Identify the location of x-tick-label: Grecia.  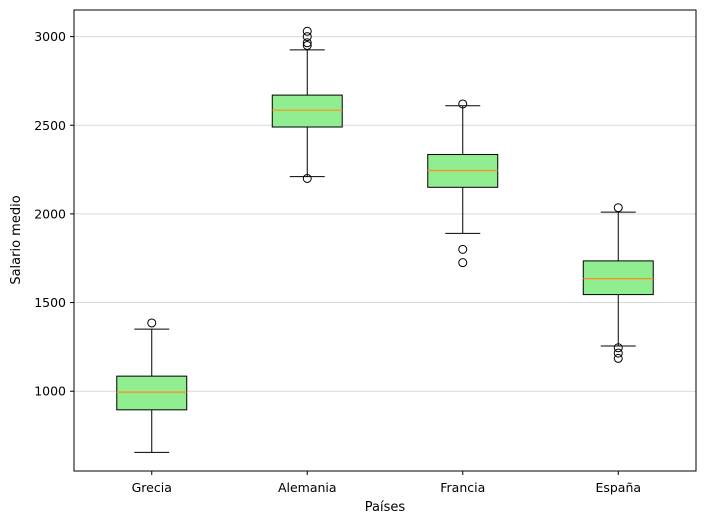
(152, 487).